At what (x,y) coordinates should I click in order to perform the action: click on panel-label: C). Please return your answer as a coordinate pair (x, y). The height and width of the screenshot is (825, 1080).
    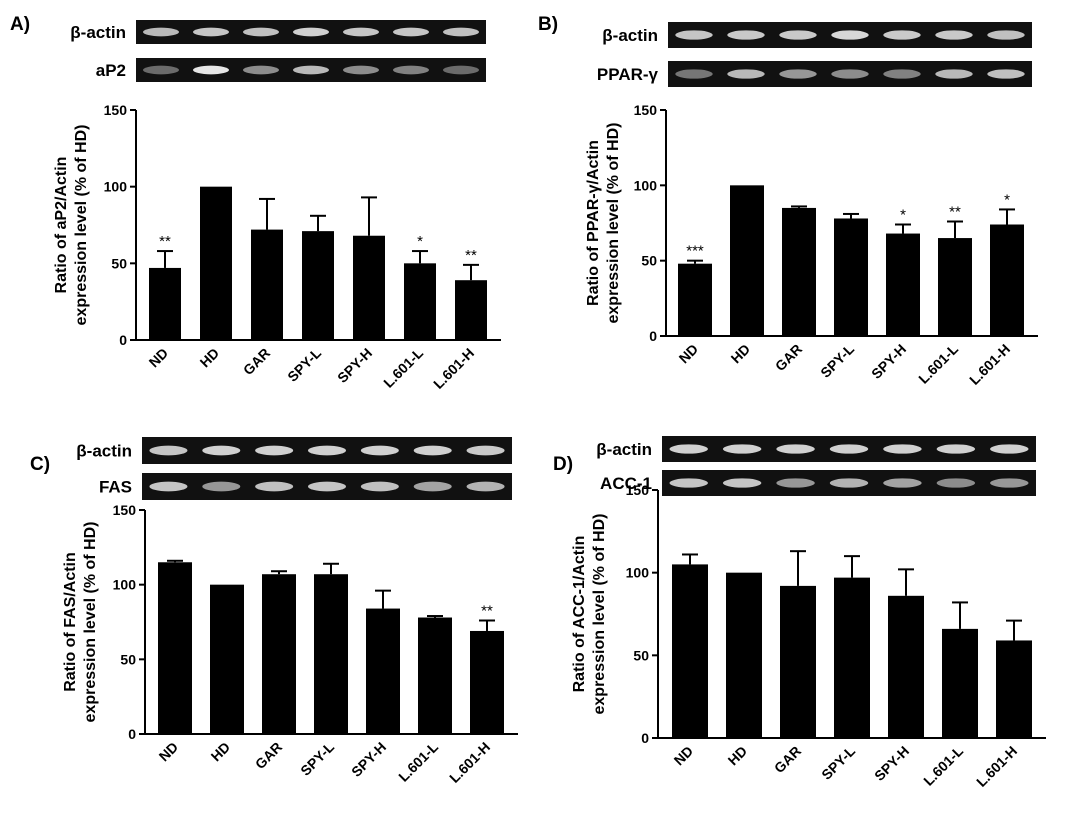
    Looking at the image, I should click on (40, 464).